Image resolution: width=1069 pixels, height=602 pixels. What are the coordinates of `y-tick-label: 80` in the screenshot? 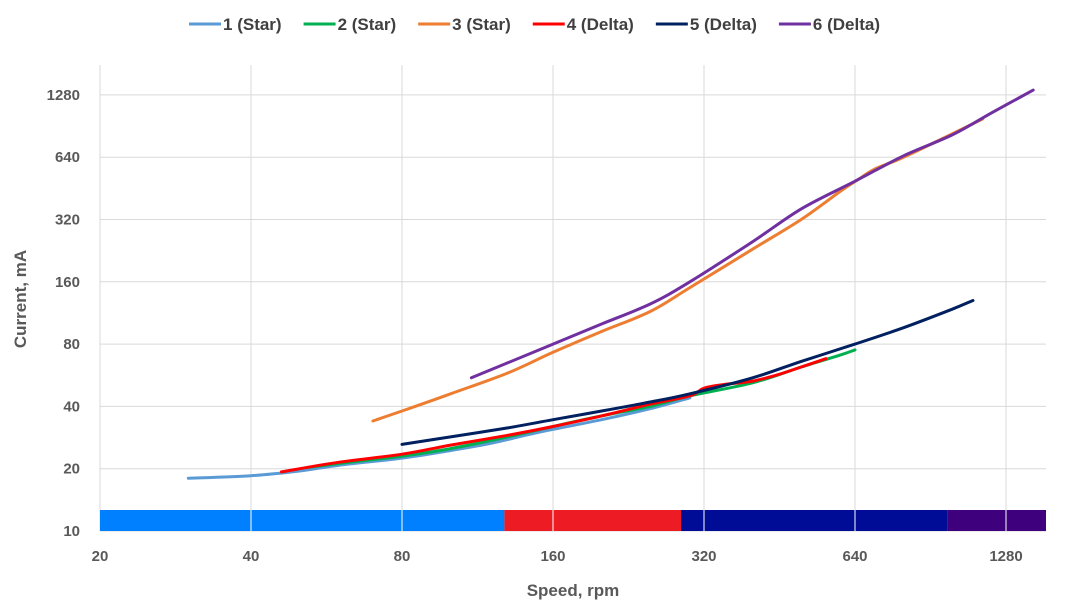 It's located at (71, 344).